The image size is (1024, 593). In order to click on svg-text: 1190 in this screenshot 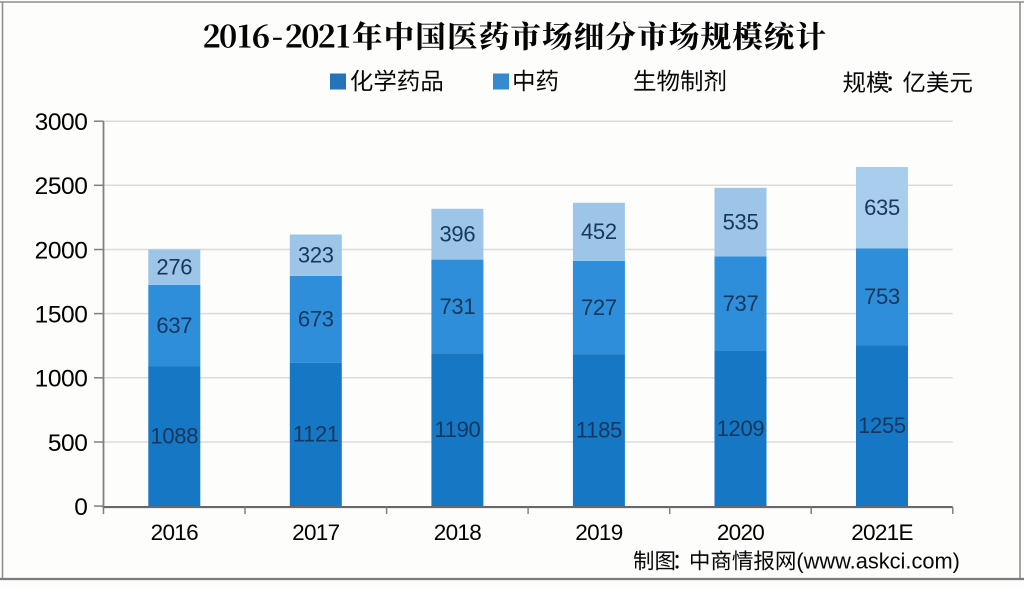, I will do `click(457, 429)`.